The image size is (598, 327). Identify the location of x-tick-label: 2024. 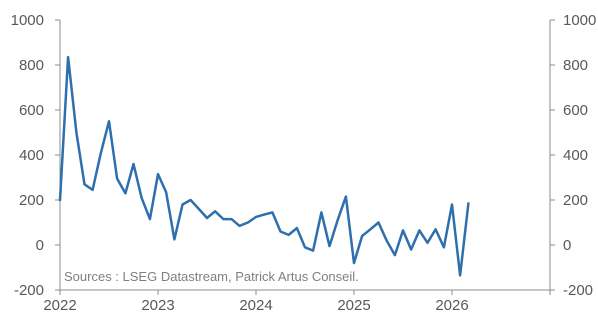
(255, 305).